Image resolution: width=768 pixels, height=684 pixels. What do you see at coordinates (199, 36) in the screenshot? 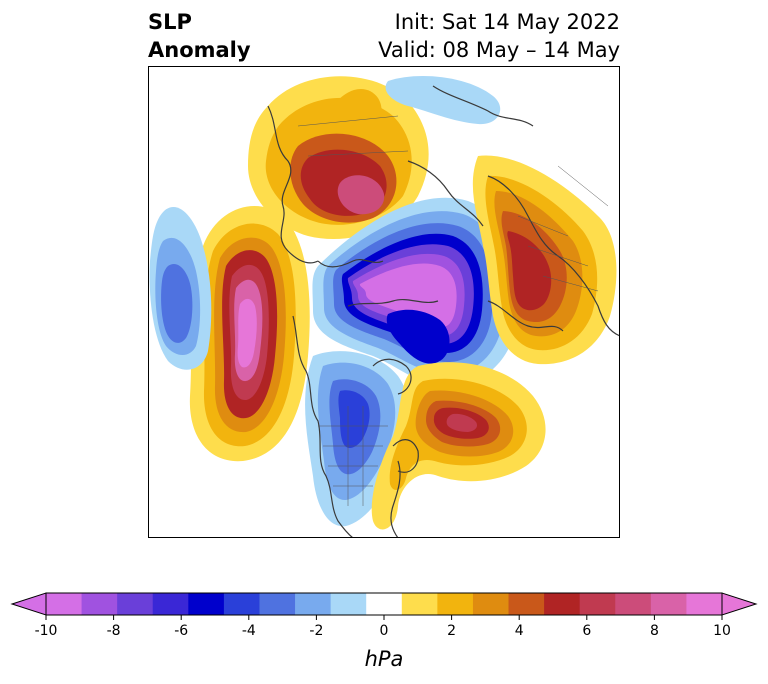
I see `map-title: SLP Anomaly` at bounding box center [199, 36].